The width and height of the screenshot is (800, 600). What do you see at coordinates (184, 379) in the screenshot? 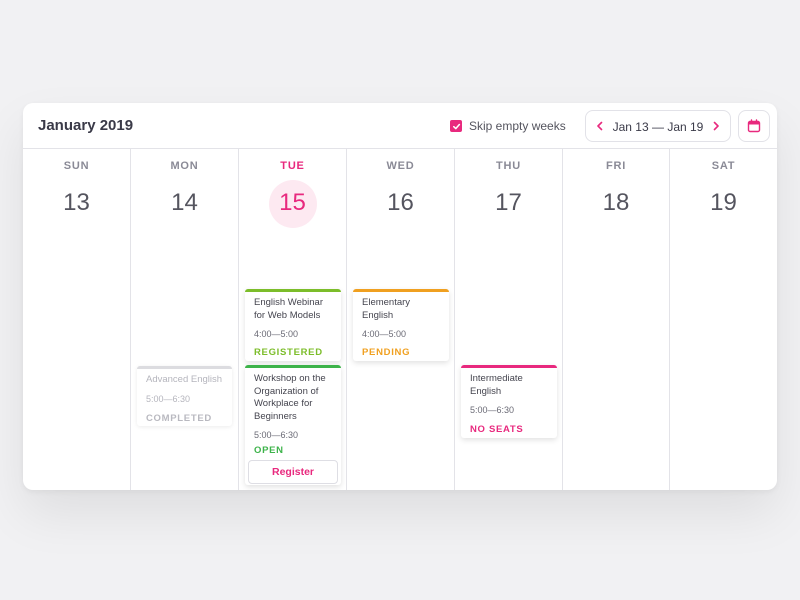
I see `event-title: Advanced English` at bounding box center [184, 379].